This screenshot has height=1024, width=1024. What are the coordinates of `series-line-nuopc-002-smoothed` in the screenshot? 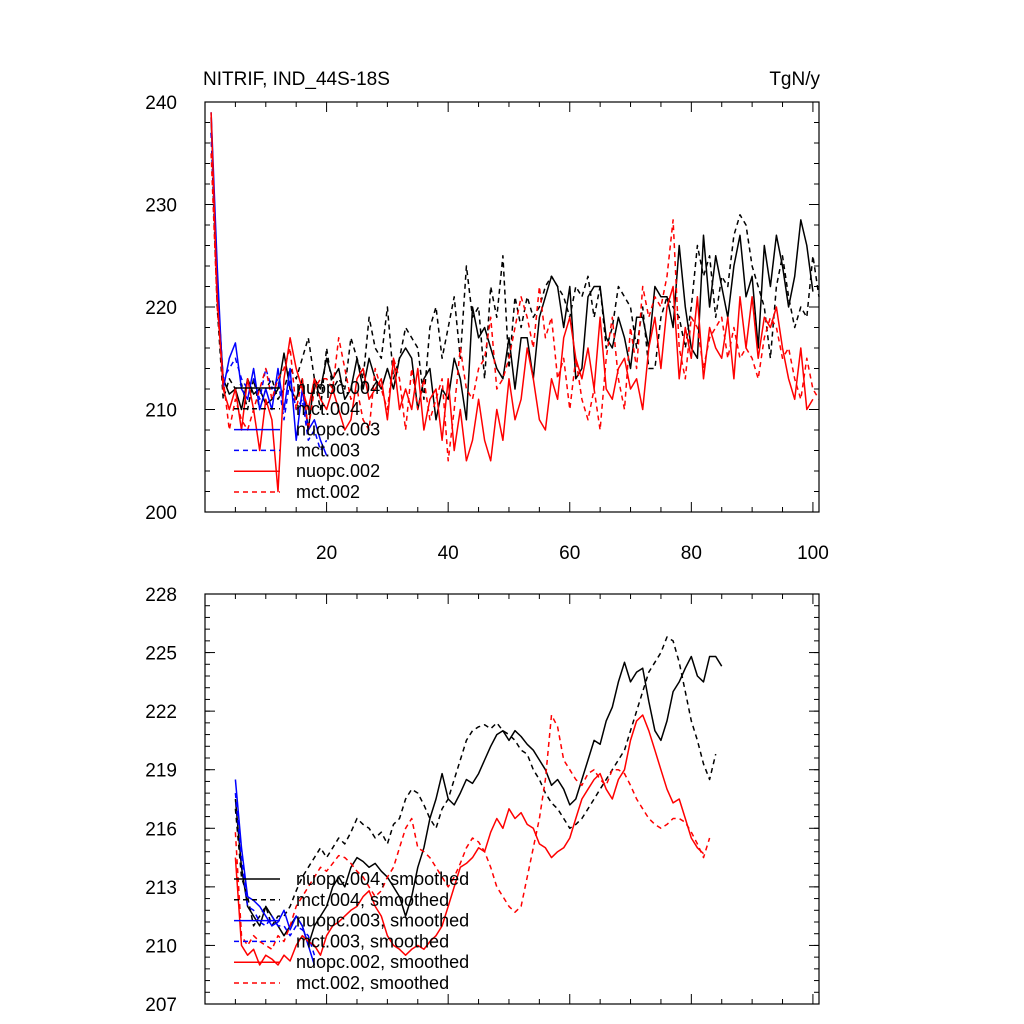 It's located at (469, 840).